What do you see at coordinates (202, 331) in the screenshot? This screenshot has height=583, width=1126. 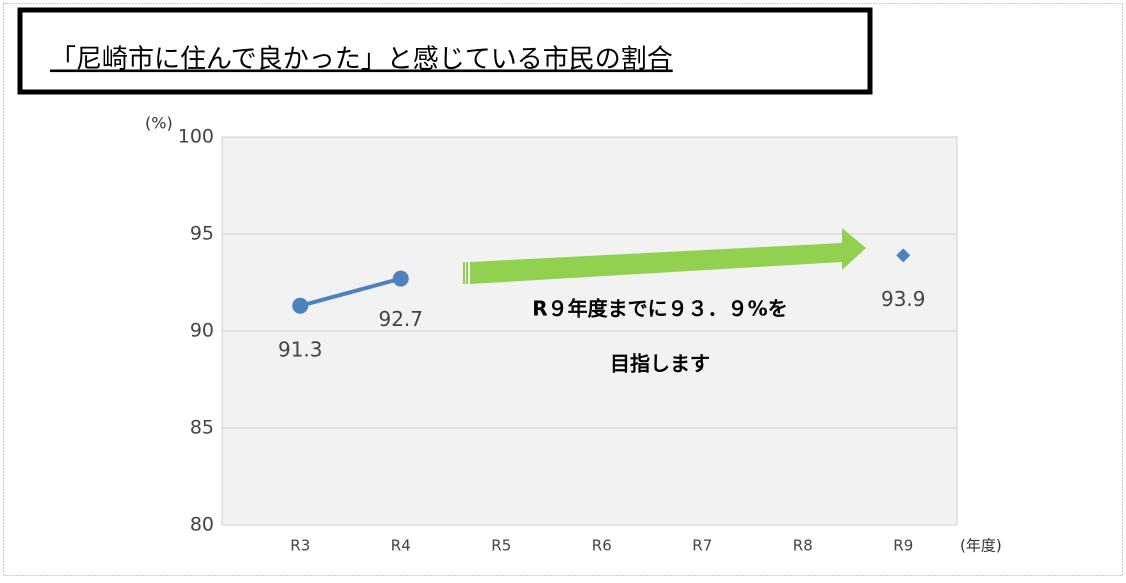 I see `y-tick-label: 90` at bounding box center [202, 331].